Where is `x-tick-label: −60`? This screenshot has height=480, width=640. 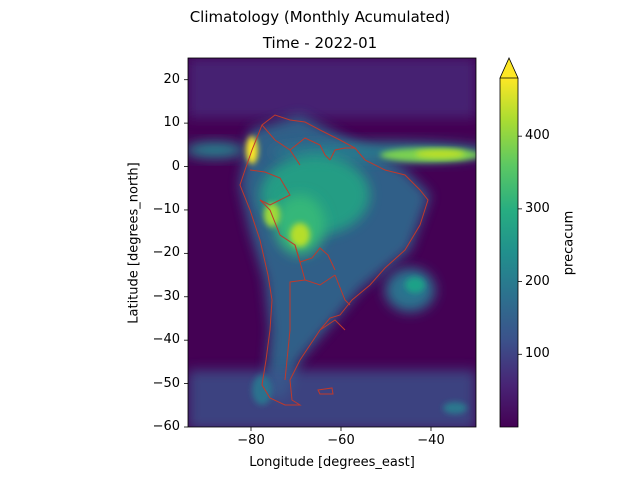 x-tick-label: −60 is located at coordinates (341, 440).